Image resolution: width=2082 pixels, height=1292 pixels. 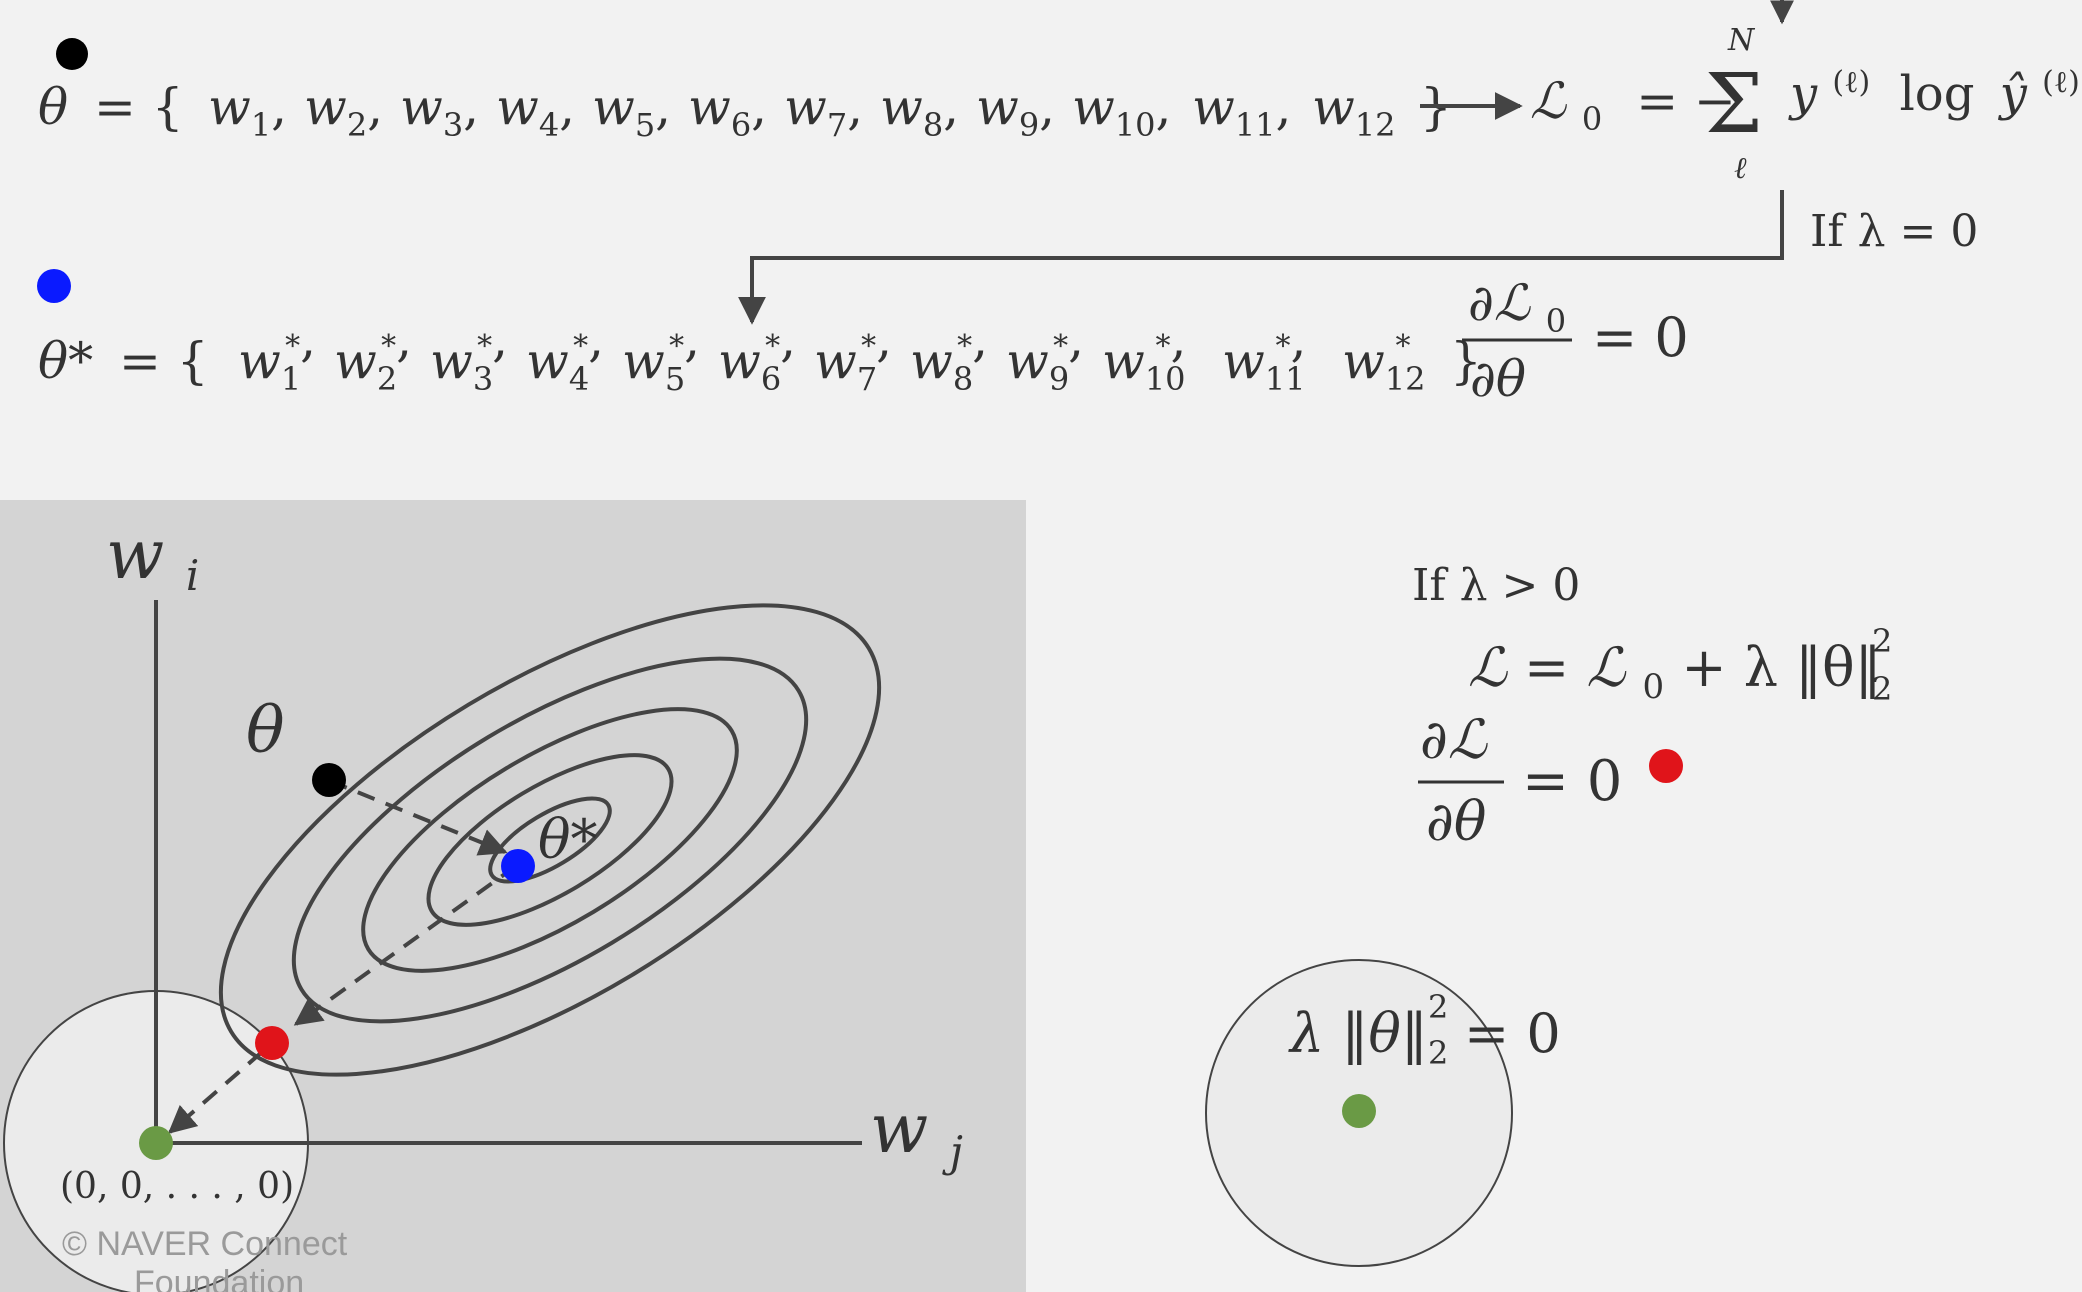 What do you see at coordinates (156, 1143) in the screenshot?
I see `origin-dot` at bounding box center [156, 1143].